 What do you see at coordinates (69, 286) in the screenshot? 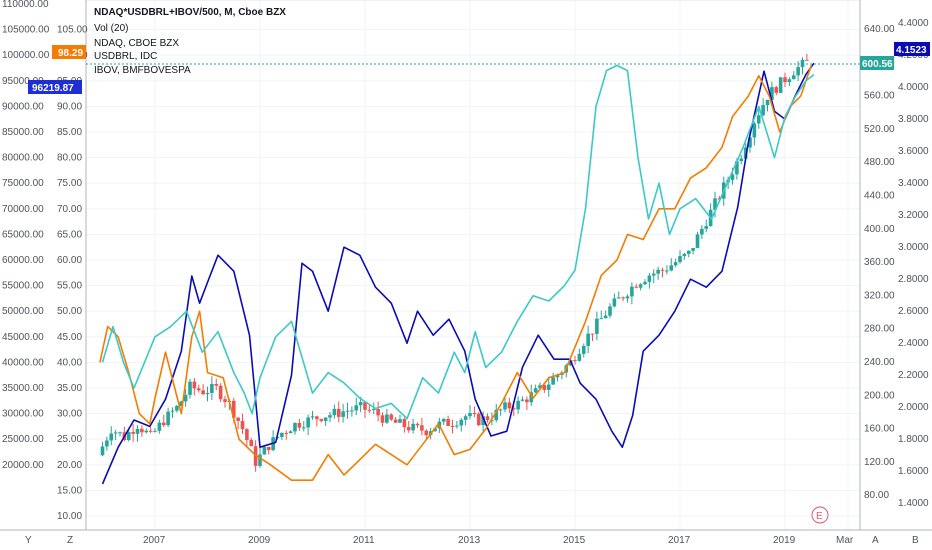
I see `ndaq-axis-tick-label: 55.00` at bounding box center [69, 286].